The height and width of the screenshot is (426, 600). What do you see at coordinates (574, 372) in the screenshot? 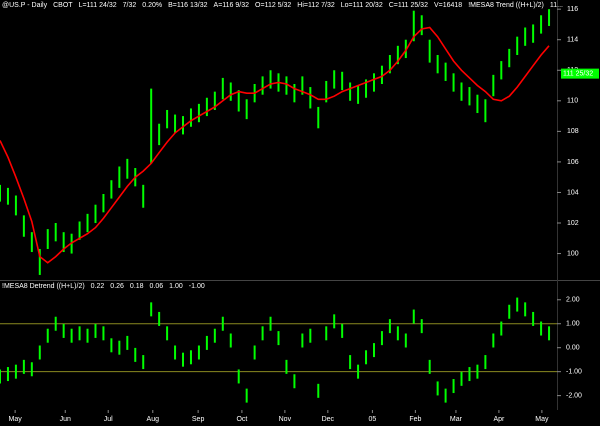
I see `y-tick-label: -1.00` at bounding box center [574, 372].